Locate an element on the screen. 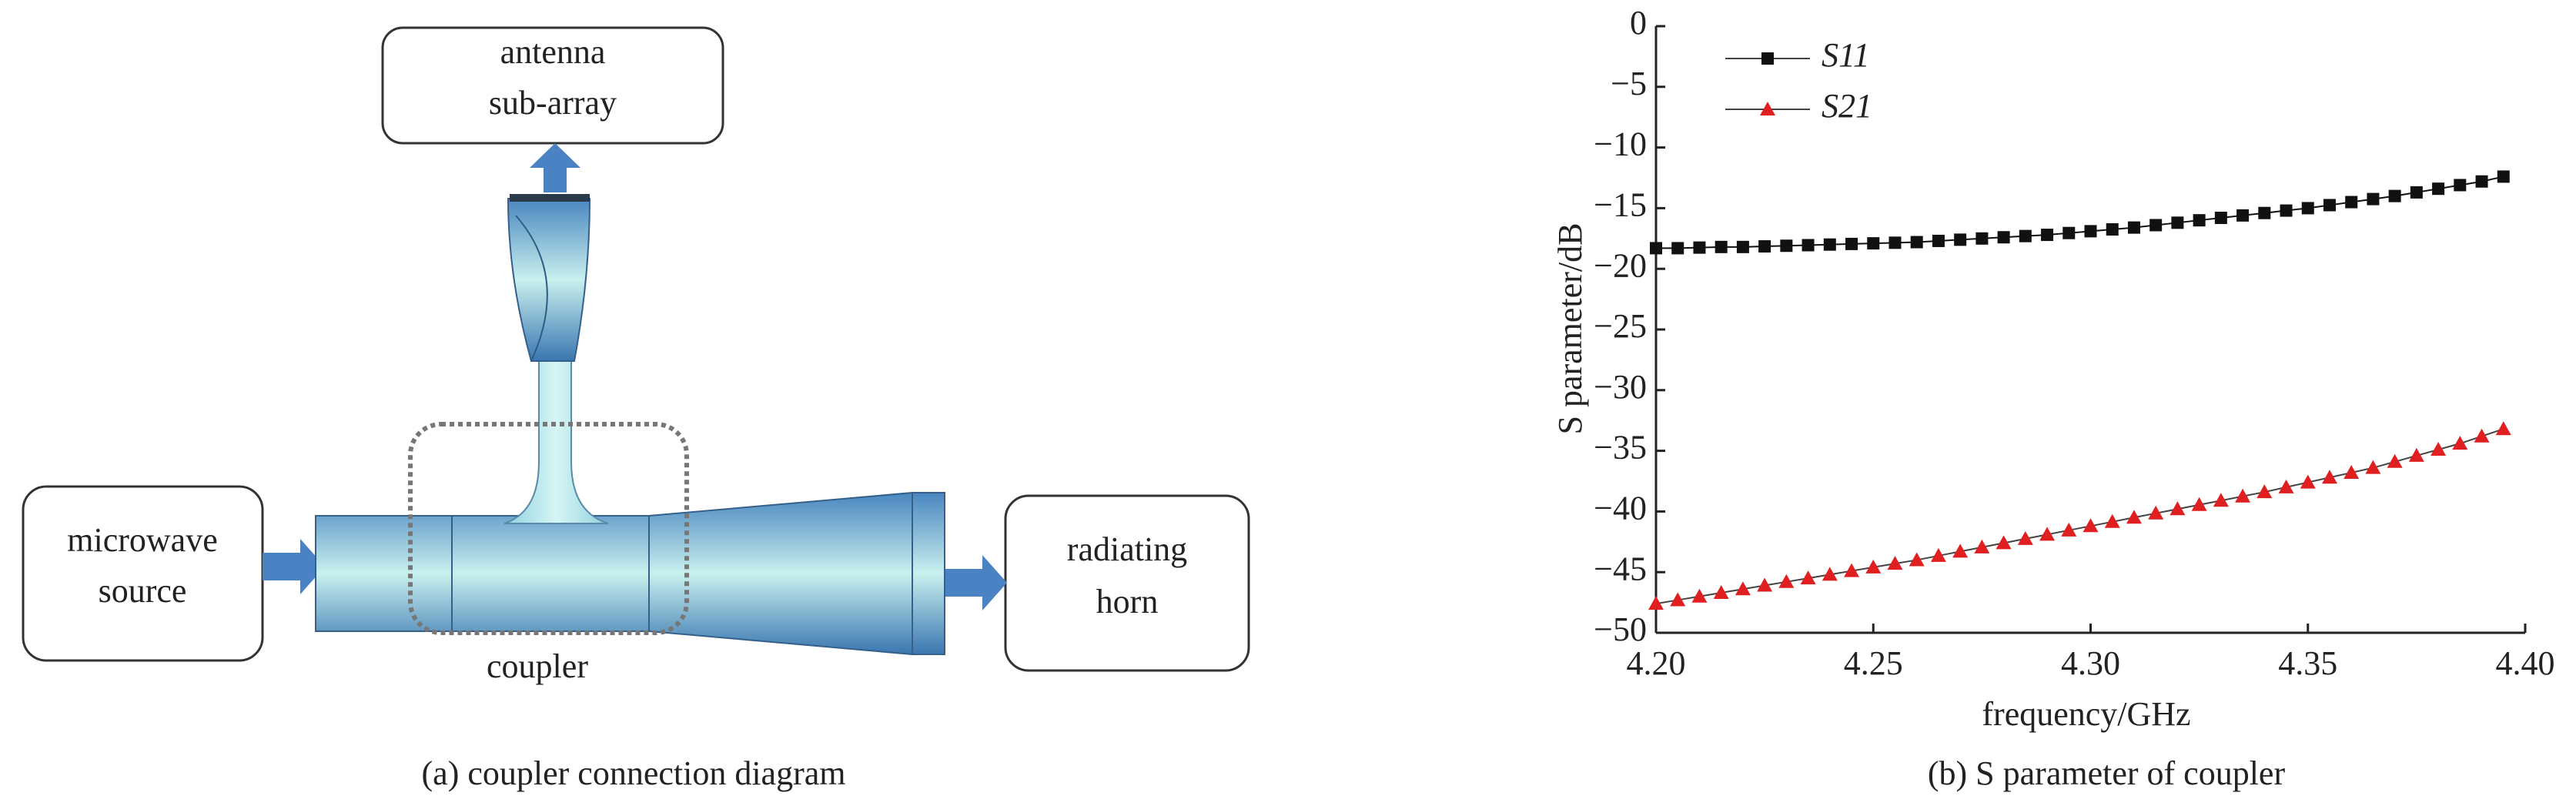 This screenshot has height=806, width=2576. y-tick-label: −45 is located at coordinates (1621, 568).